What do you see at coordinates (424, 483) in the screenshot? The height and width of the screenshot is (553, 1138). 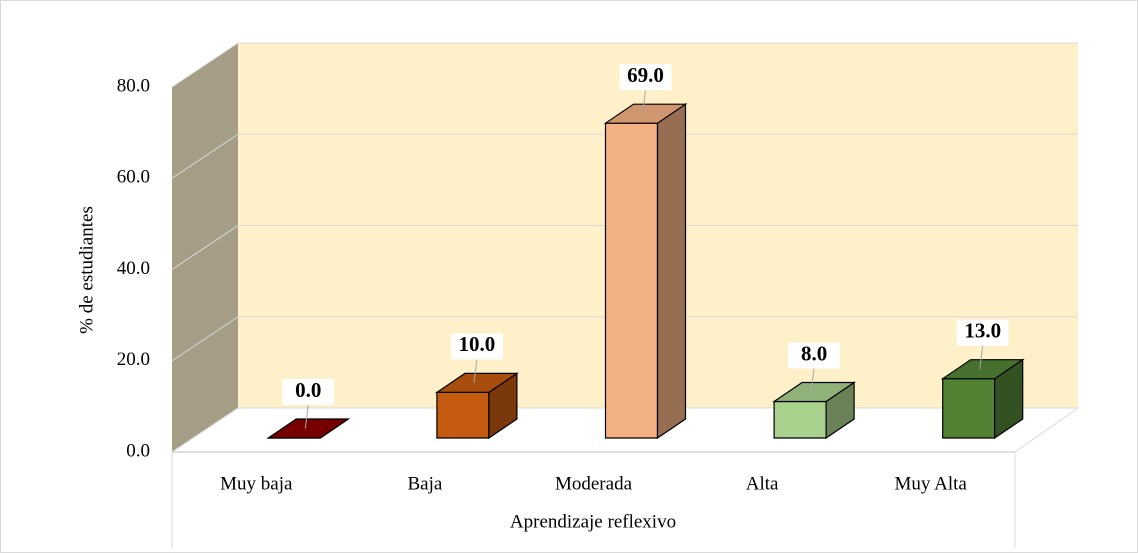 I see `x-tick-label: Baja` at bounding box center [424, 483].